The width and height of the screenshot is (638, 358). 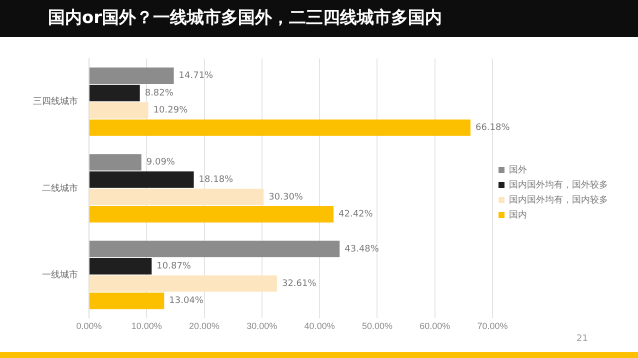 I want to click on data-label: 43.48%, so click(x=362, y=249).